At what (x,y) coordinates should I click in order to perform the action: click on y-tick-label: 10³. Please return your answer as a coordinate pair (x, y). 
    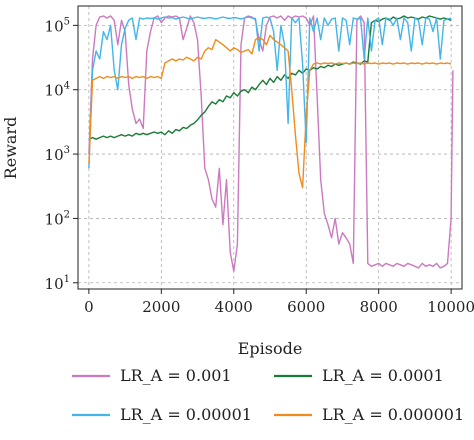
    Looking at the image, I should click on (57, 154).